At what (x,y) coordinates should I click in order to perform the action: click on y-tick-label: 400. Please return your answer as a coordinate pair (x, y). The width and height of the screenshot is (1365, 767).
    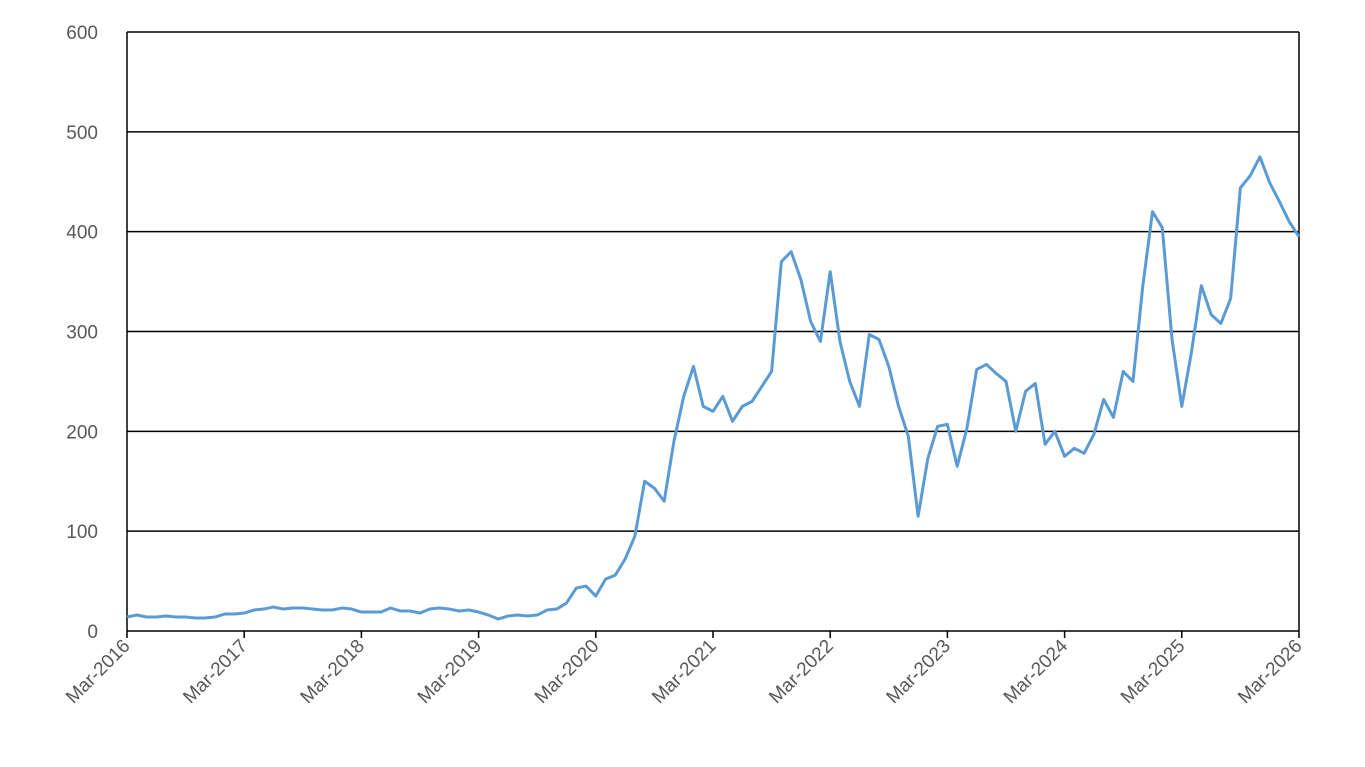
    Looking at the image, I should click on (82, 233).